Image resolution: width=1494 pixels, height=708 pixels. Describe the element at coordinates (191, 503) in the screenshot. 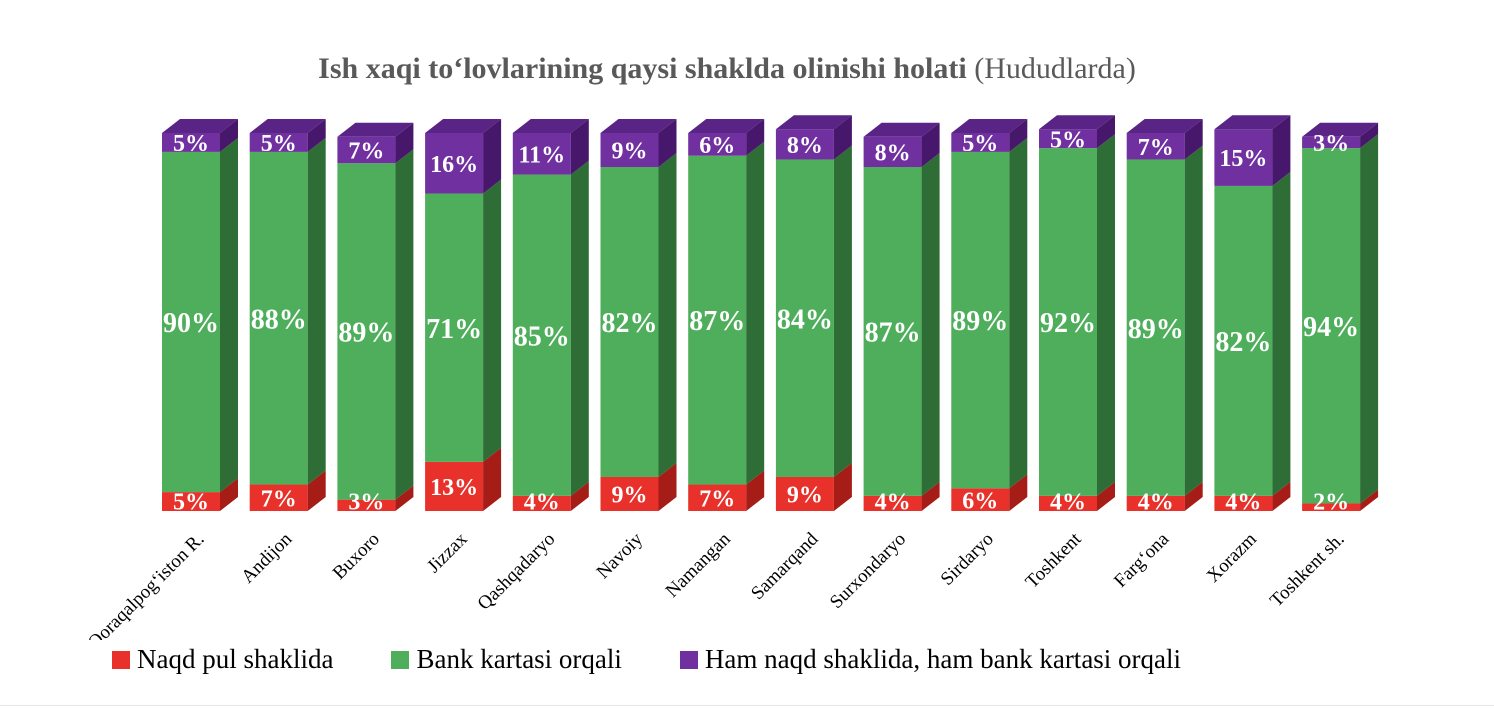

I see `data-label-cash: 5%` at that location.